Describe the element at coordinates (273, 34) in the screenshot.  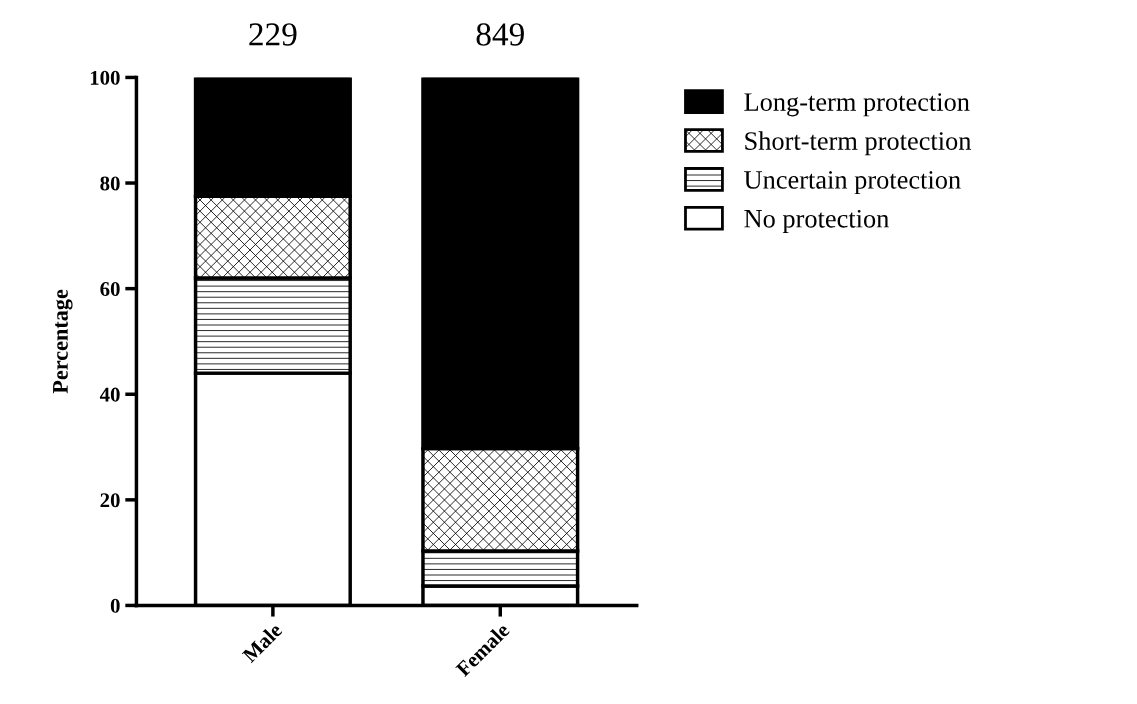
I see `annotation: 229` at that location.